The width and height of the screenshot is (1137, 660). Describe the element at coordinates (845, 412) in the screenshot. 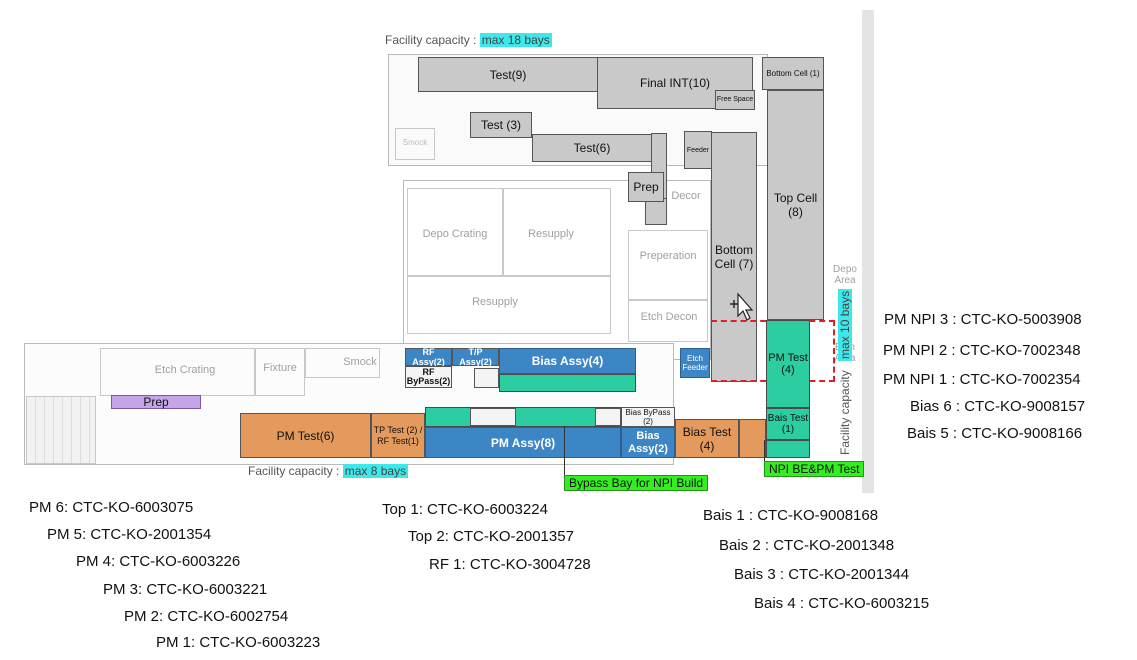

I see `capacity-vertical-label: Facility capacity` at that location.